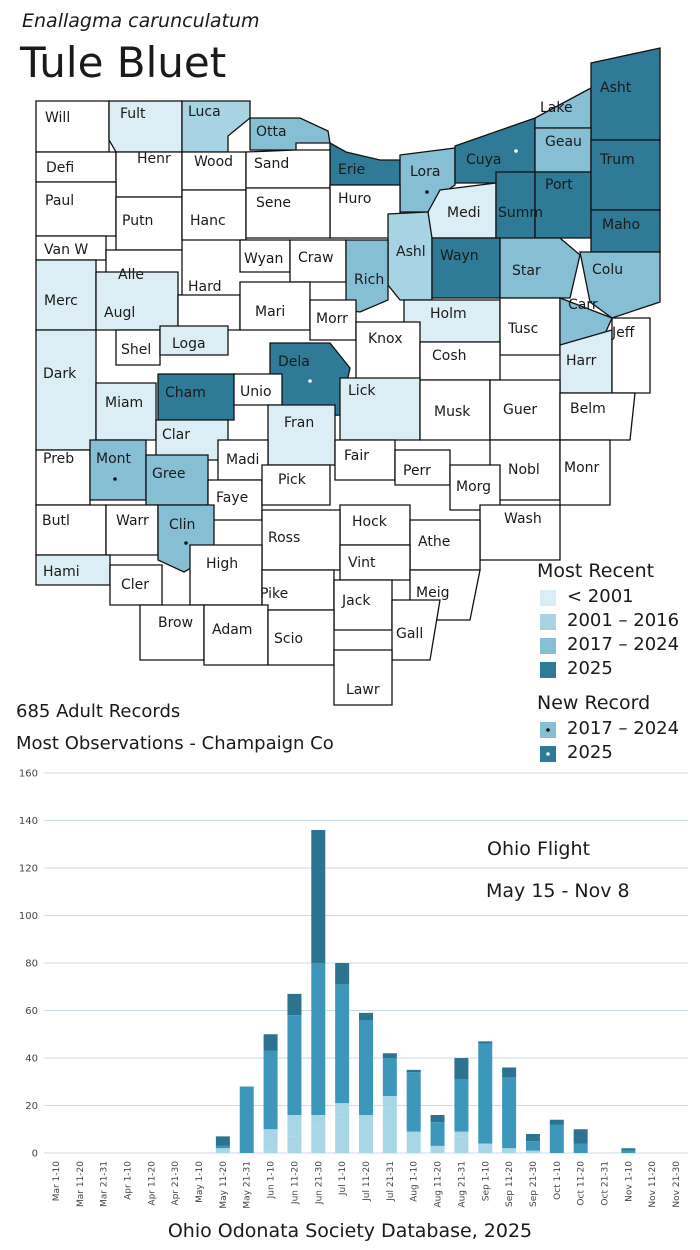  I want to click on legend-swatch-pre2001, so click(548, 598).